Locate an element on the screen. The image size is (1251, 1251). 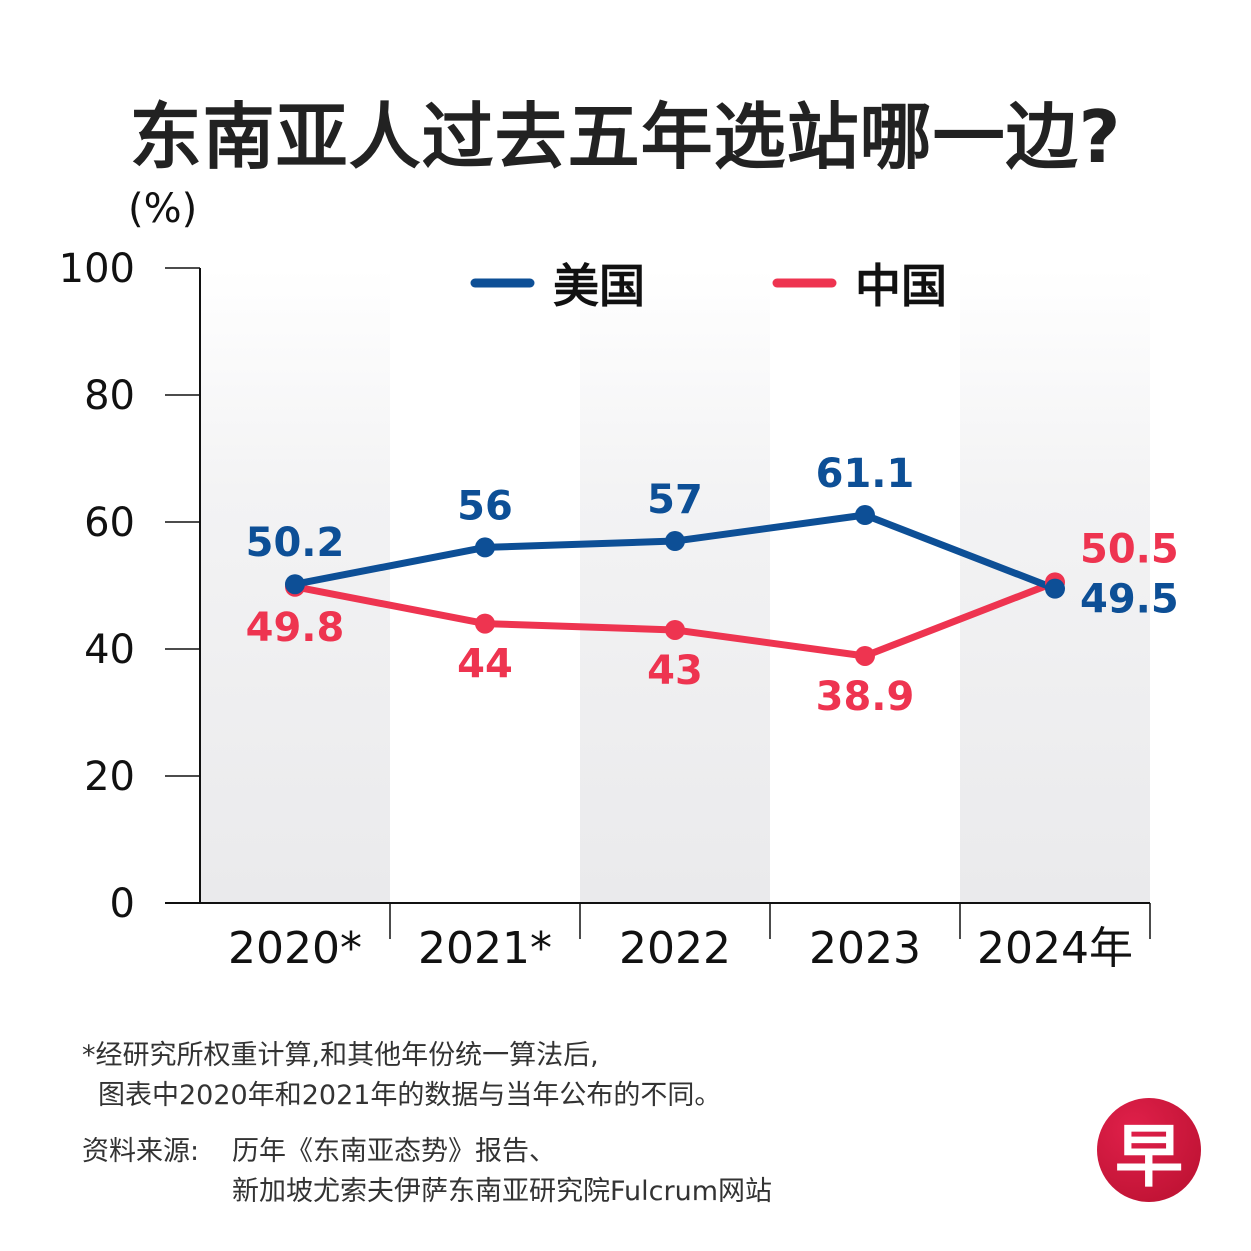
data-label-us: 49.5 is located at coordinates (1129, 600).